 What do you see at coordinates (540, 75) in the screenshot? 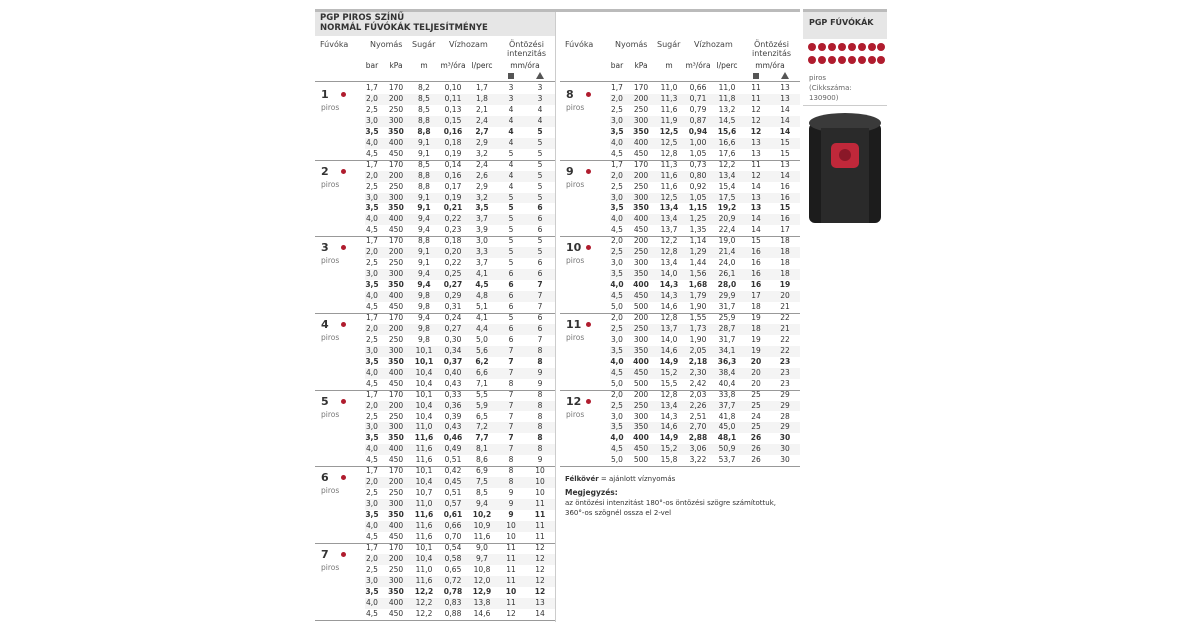
I see `icon-triangle` at bounding box center [540, 75].